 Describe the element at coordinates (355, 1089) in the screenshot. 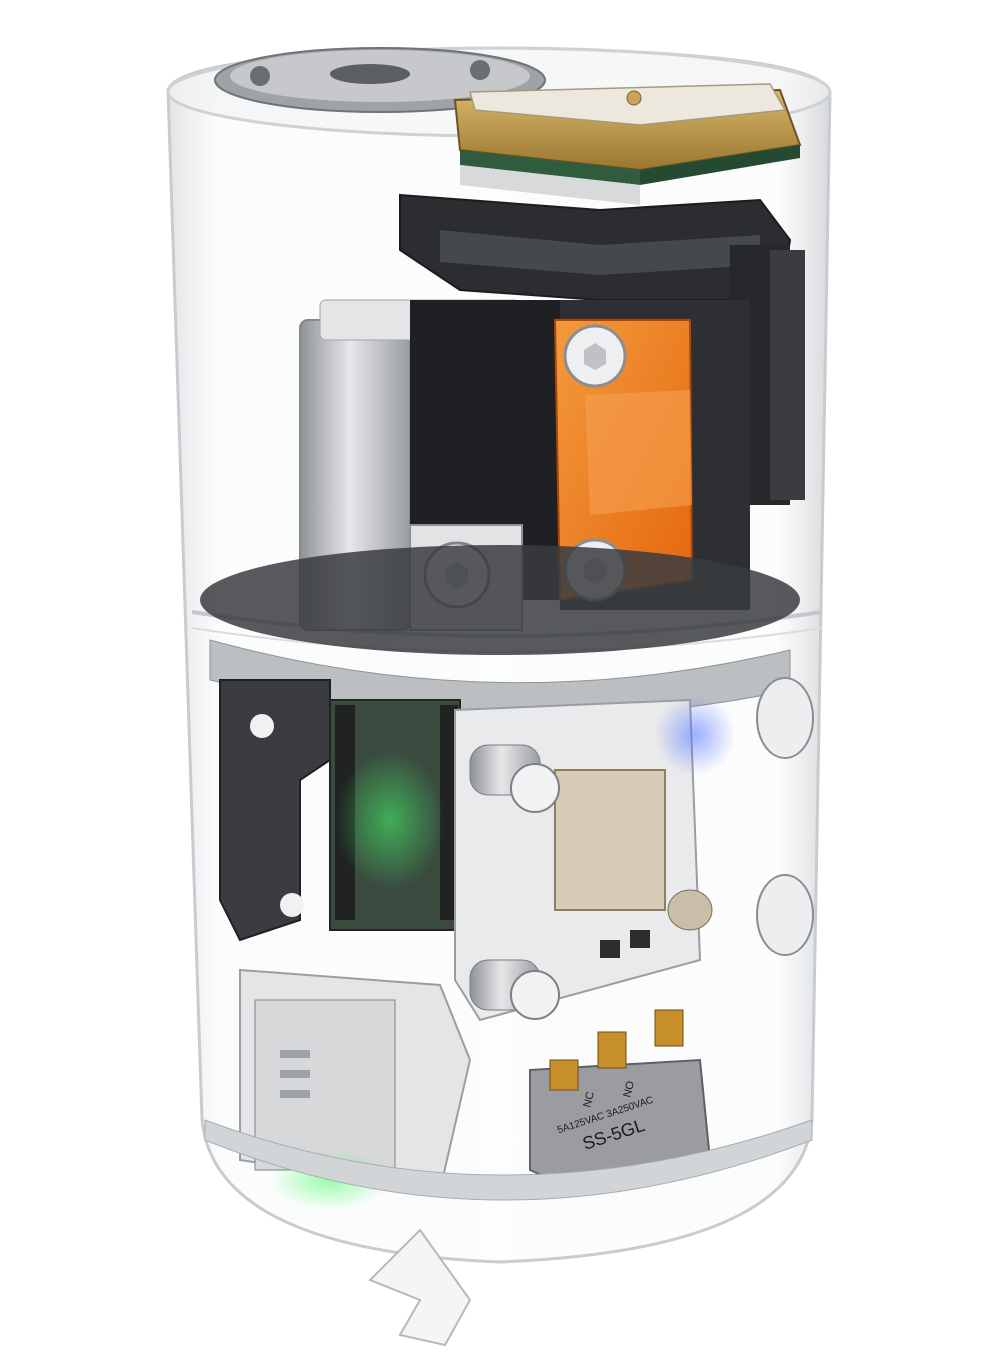

I see `sd-card-board` at that location.